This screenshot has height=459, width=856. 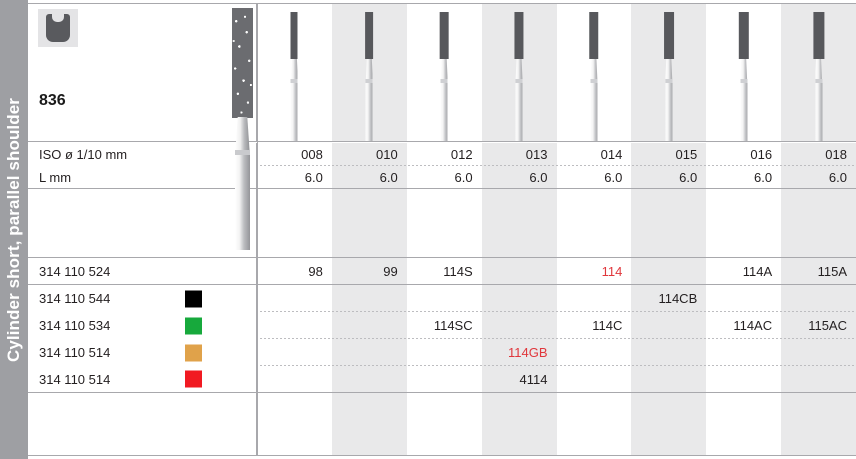 I want to click on order-code: 314 110 524, so click(x=75, y=271).